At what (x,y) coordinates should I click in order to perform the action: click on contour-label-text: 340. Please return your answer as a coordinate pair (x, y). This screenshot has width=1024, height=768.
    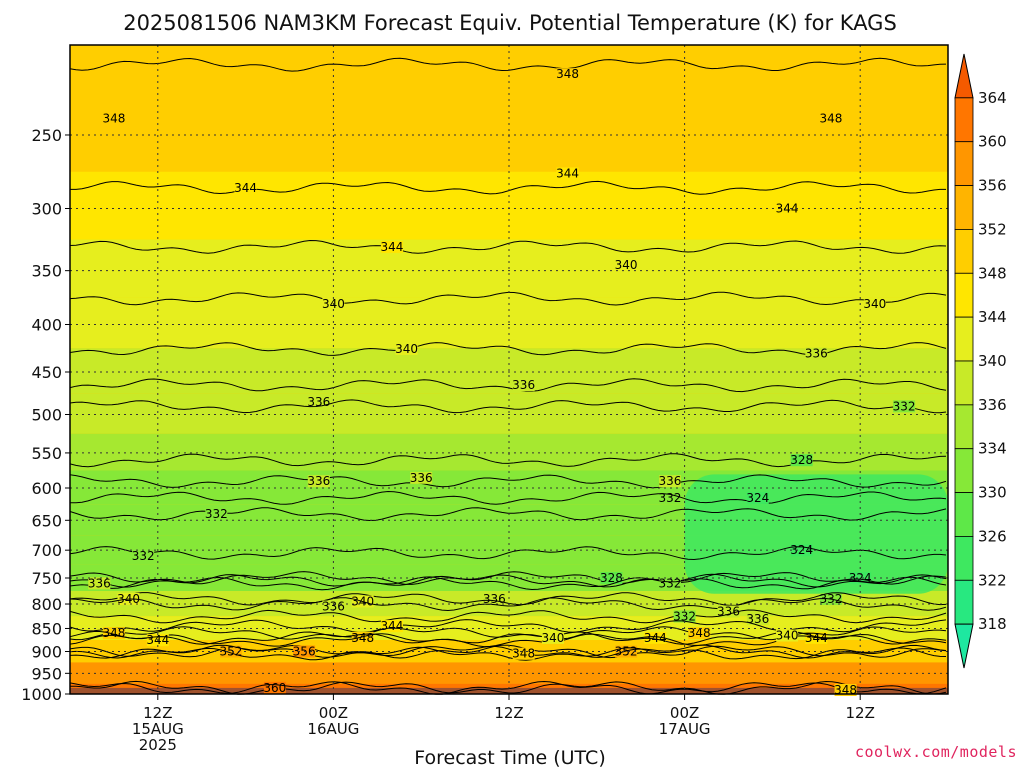
    Looking at the image, I should click on (874, 304).